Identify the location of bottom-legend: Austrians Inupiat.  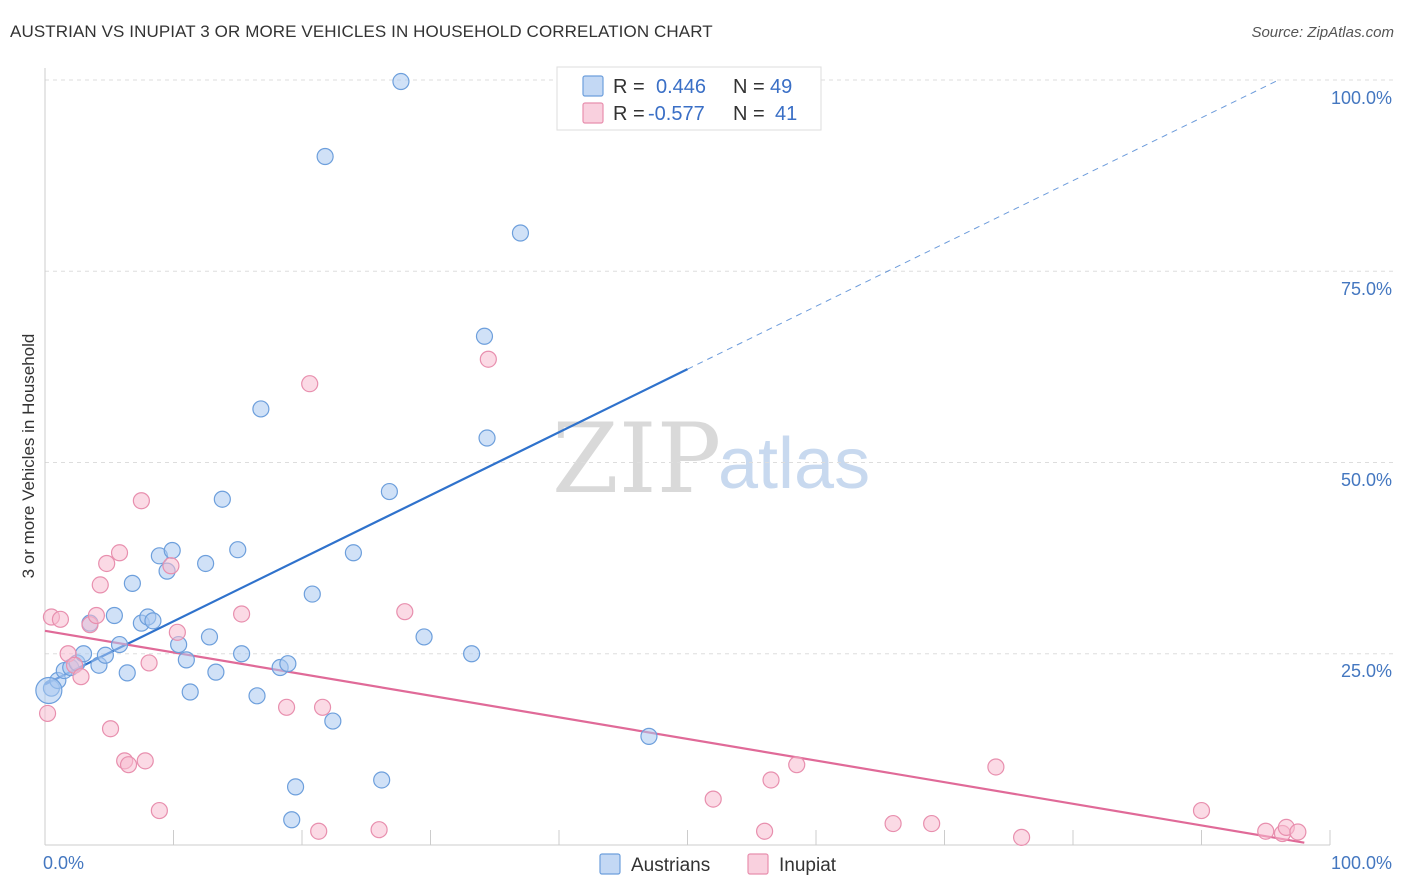
(718, 864).